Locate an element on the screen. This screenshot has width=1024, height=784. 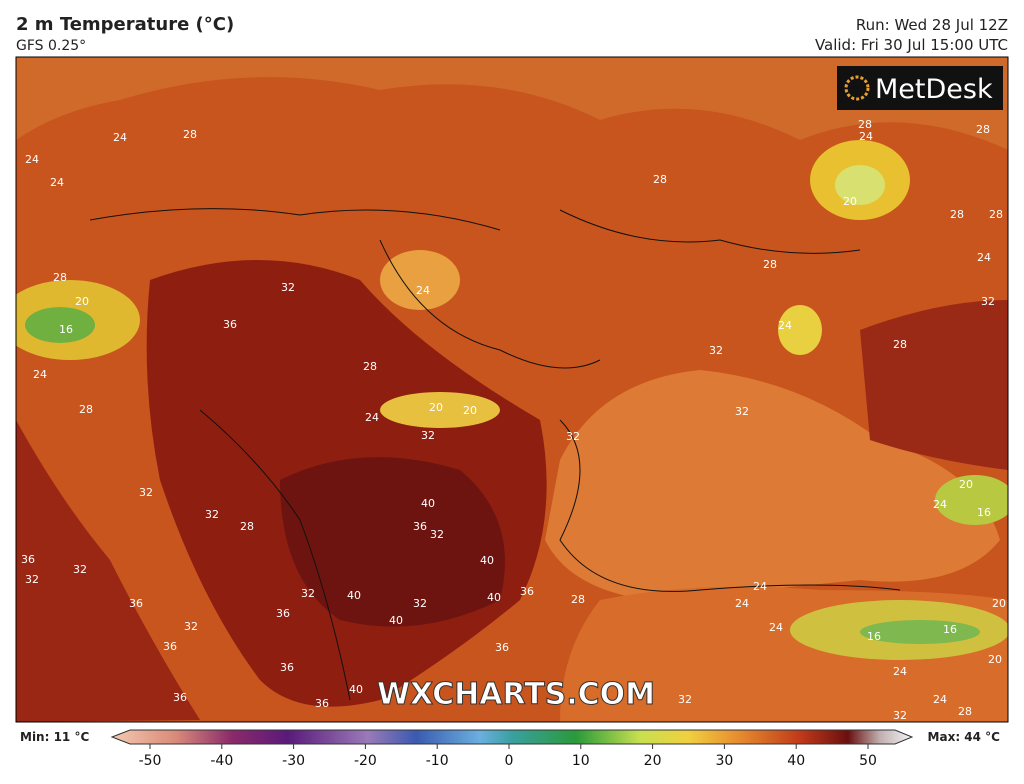
valid-time: Valid: Fri 30 Jul 15:00 UTC is located at coordinates (911, 45).